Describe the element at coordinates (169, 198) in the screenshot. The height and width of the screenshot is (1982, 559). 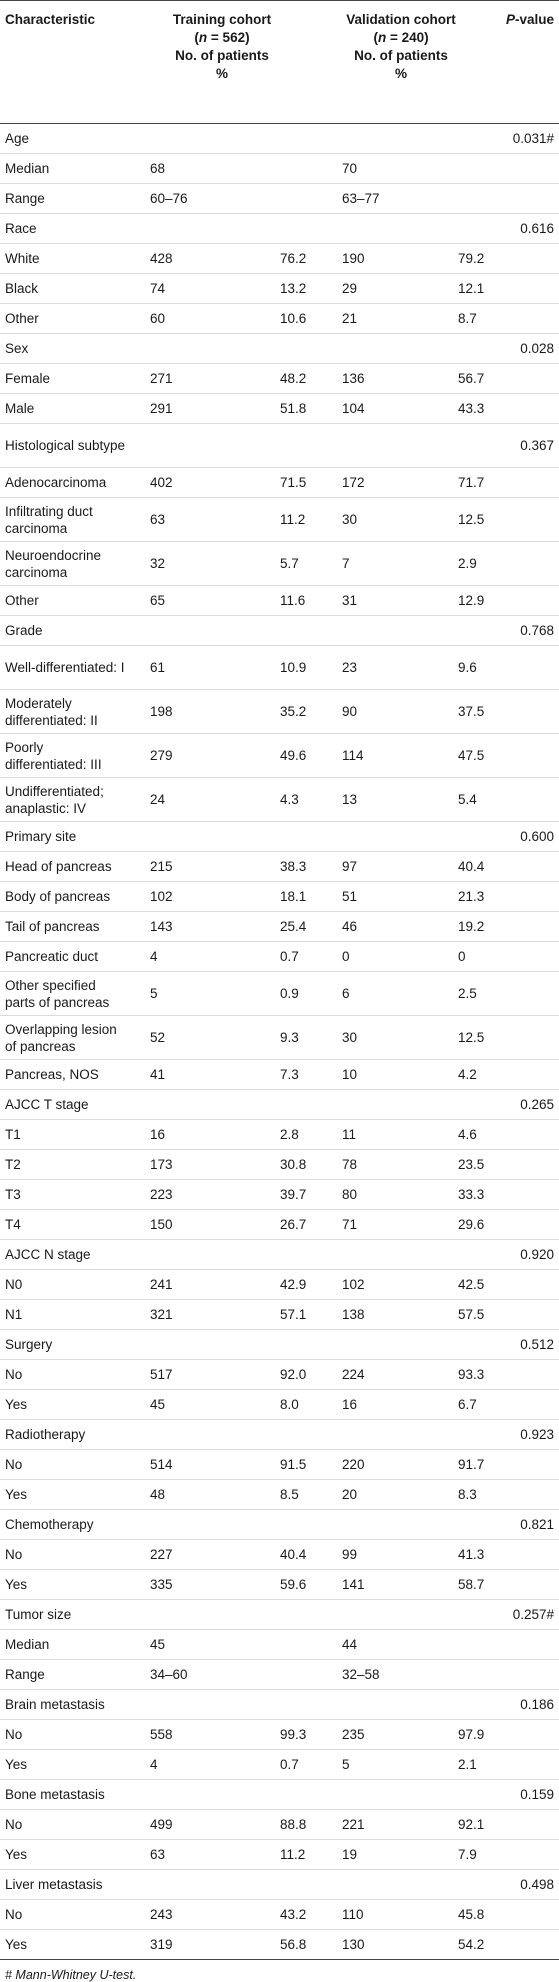
I see `cell-training-count: 60–76` at that location.